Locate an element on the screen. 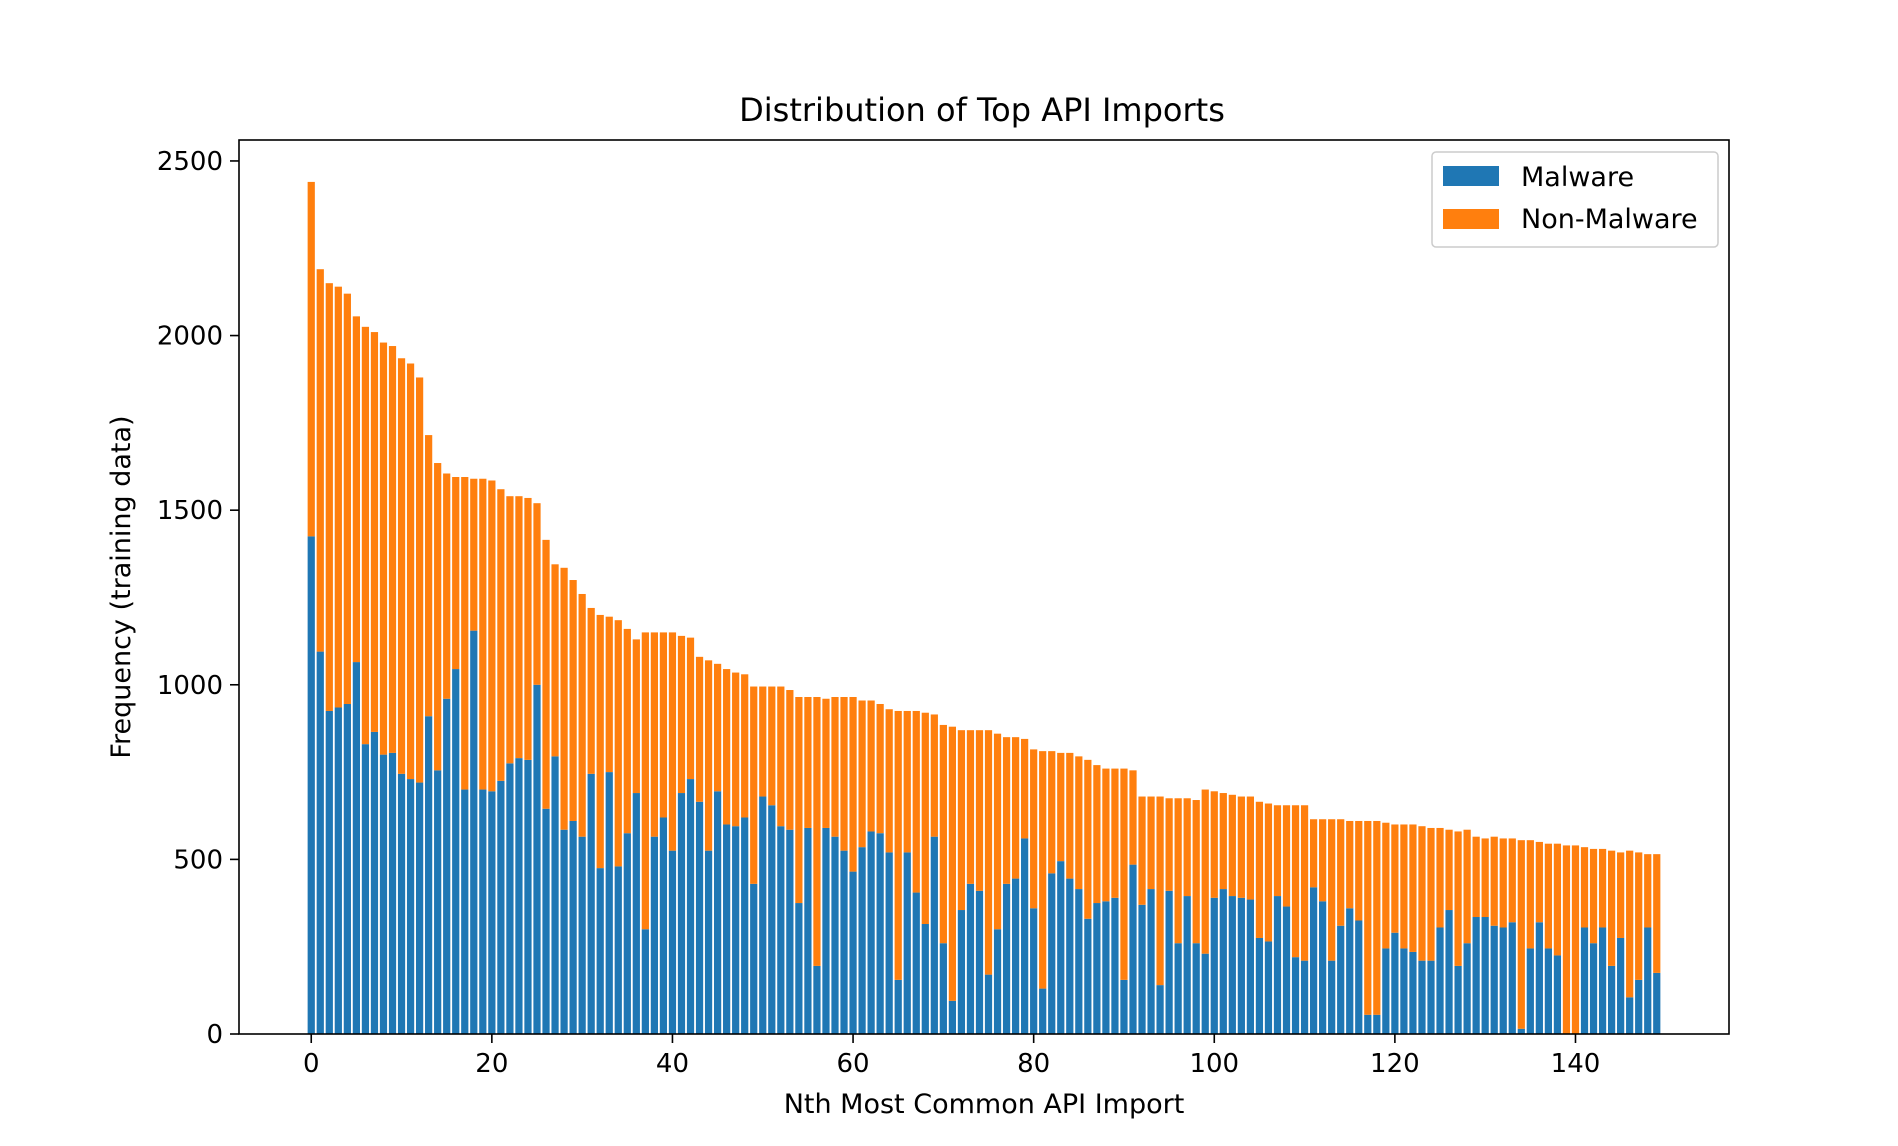 This screenshot has width=1898, height=1146. y-tick-label: 1000 is located at coordinates (190, 686).